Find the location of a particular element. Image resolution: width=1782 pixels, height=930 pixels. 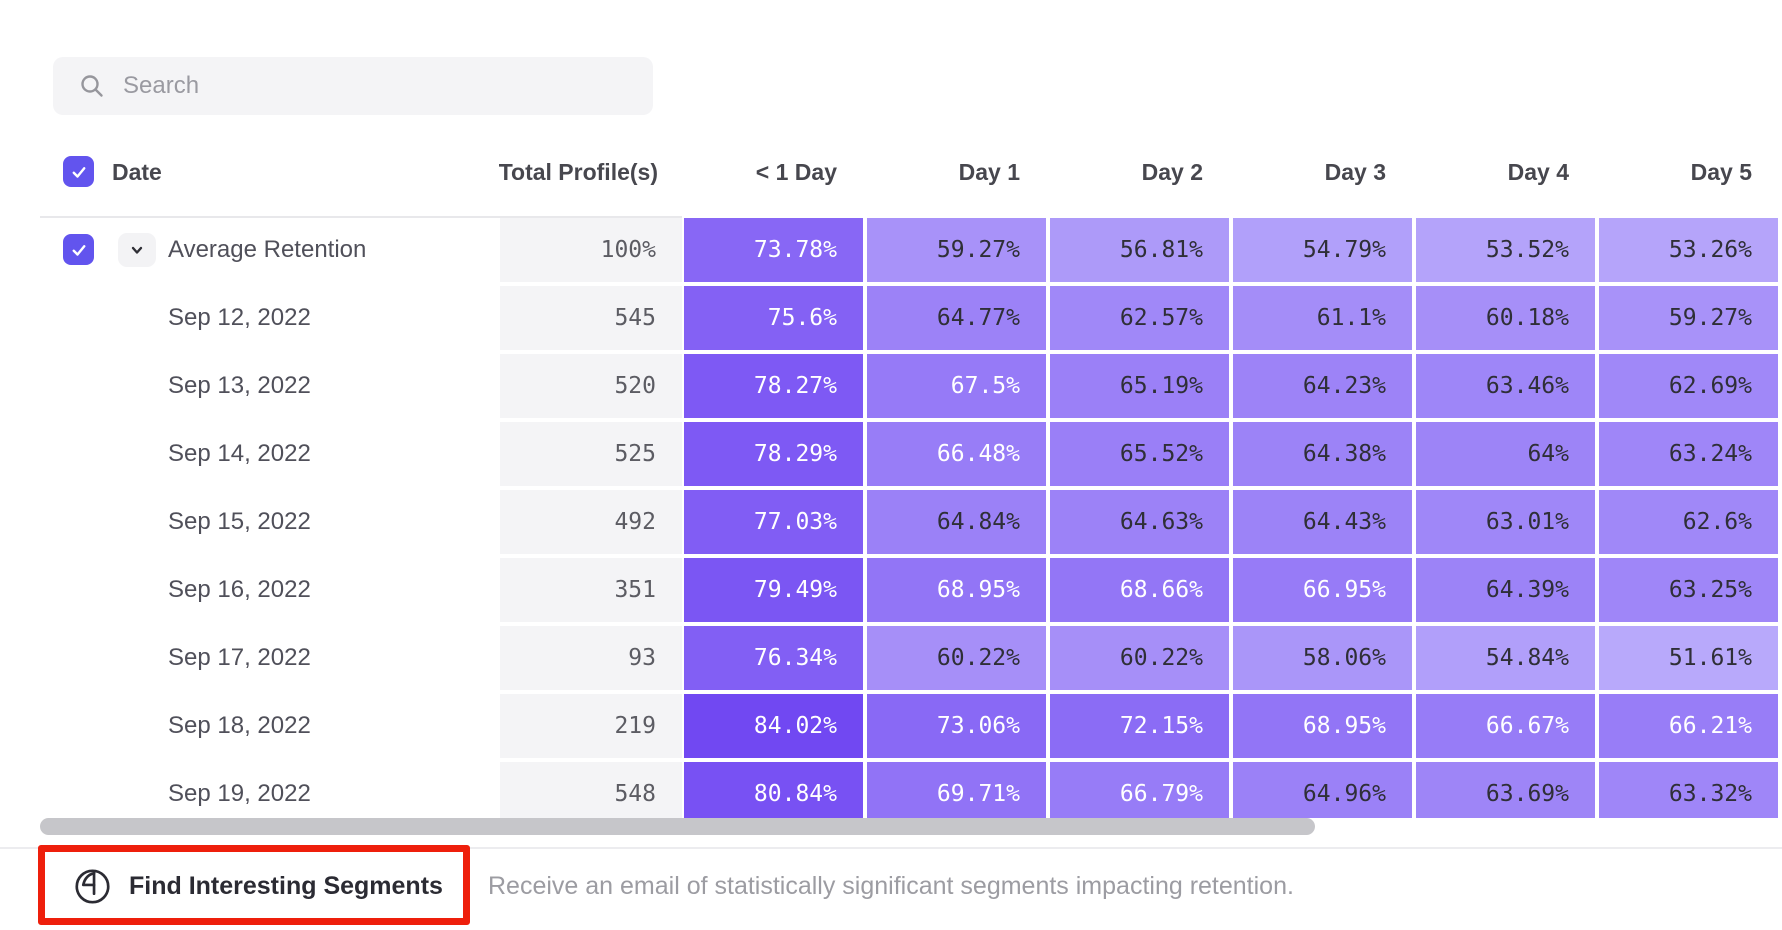

retention-cell-col1: 73.06% is located at coordinates (956, 726).